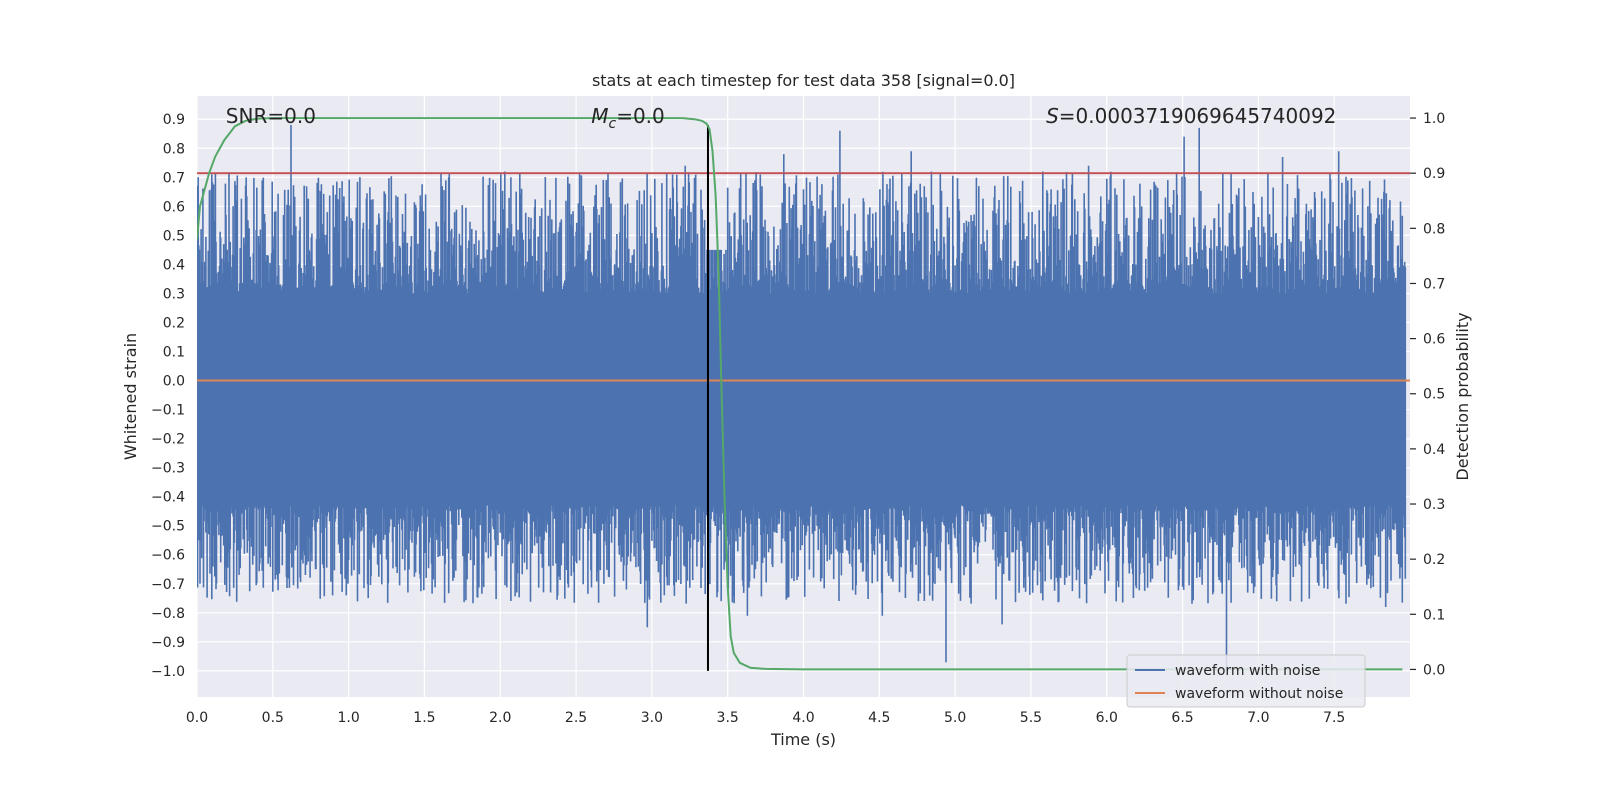 The width and height of the screenshot is (1600, 800). What do you see at coordinates (1334, 718) in the screenshot?
I see `x-tick-label: 7.5` at bounding box center [1334, 718].